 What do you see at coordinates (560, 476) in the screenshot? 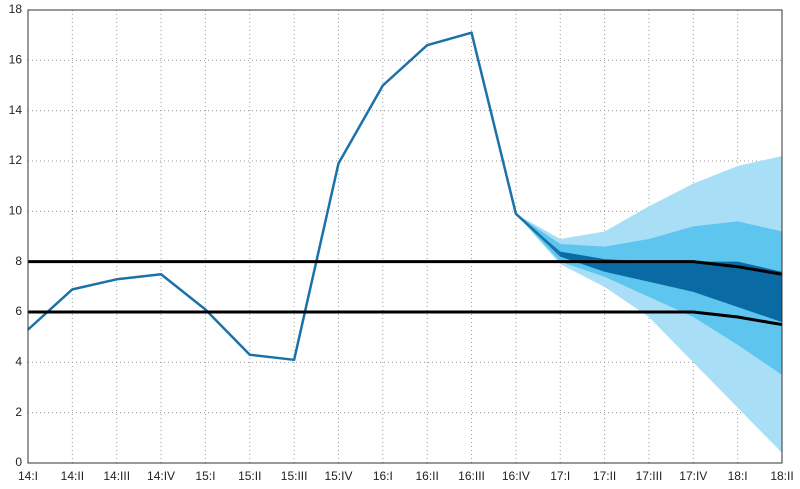
I see `x-tick-label: 17:I` at bounding box center [560, 476].